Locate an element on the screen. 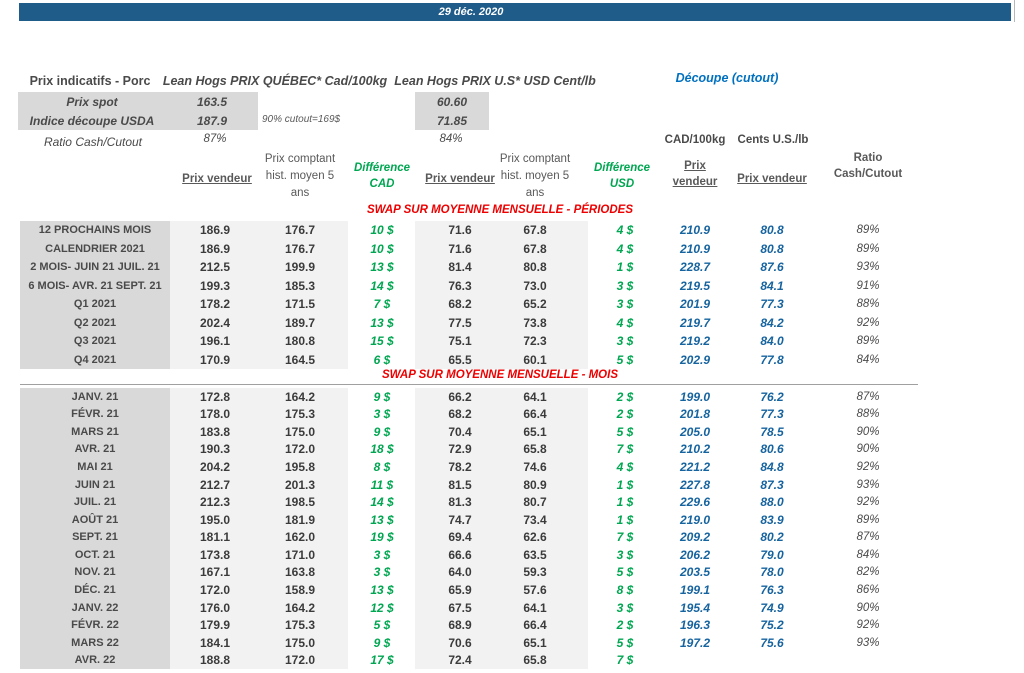  cell-cut-usd: 74.9 is located at coordinates (772, 607).